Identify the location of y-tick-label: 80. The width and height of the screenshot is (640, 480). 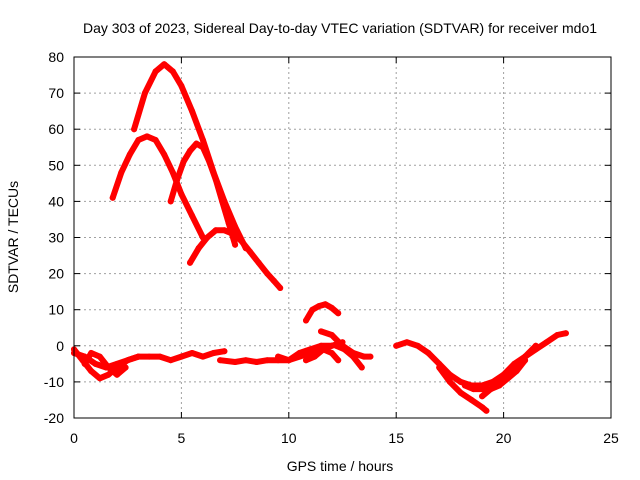
(56, 57).